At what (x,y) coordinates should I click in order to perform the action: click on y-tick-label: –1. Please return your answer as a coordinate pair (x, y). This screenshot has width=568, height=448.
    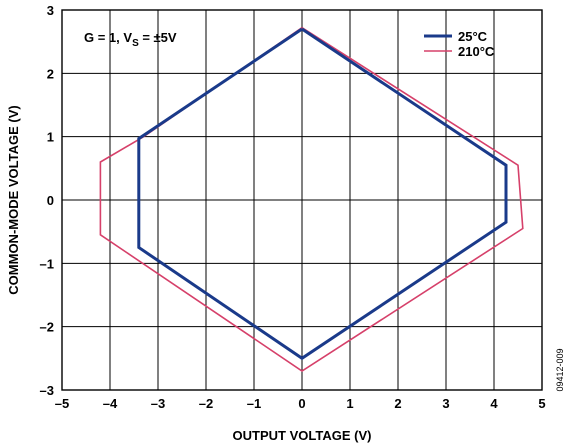
    Looking at the image, I should click on (47, 263).